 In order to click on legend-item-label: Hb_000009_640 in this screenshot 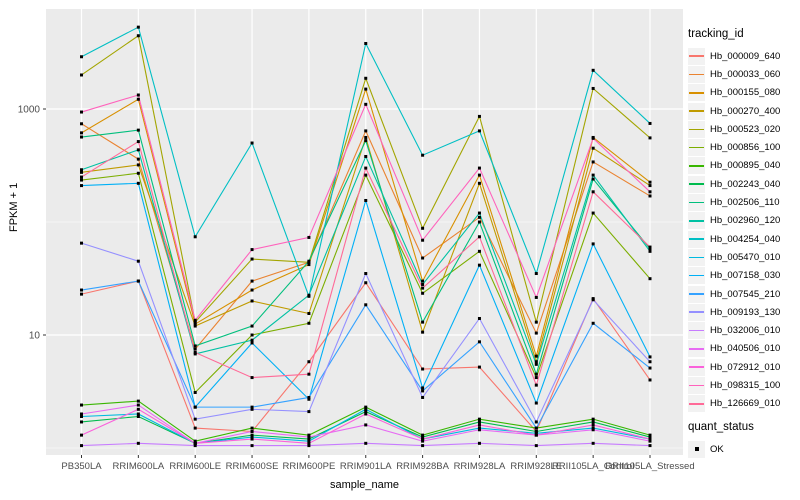, I will do `click(745, 56)`.